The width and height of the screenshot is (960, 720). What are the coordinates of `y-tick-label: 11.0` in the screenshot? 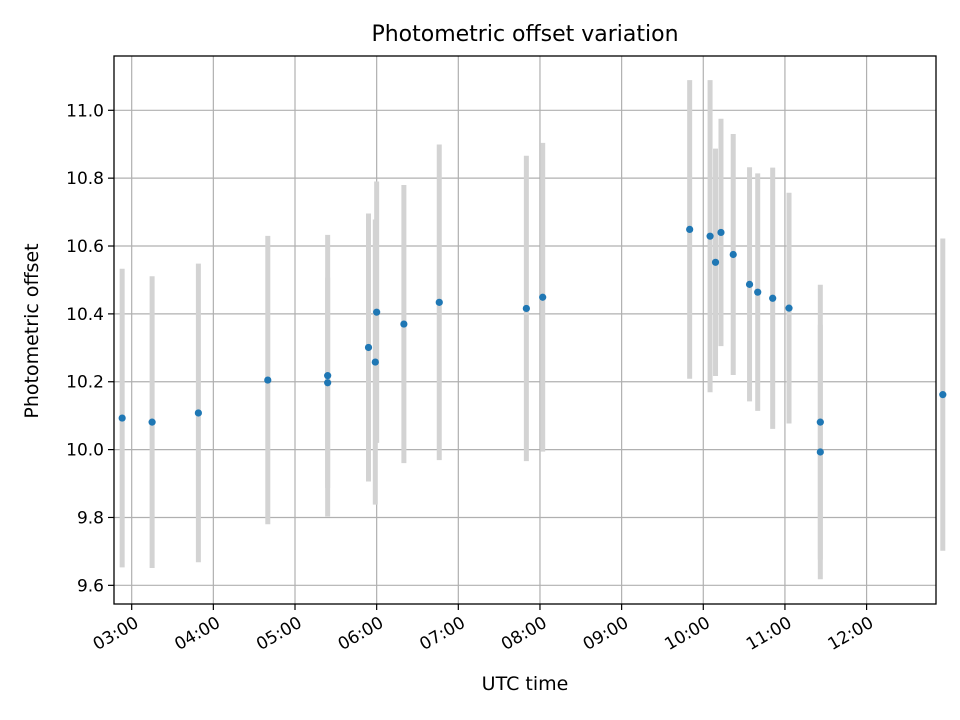 It's located at (85, 111).